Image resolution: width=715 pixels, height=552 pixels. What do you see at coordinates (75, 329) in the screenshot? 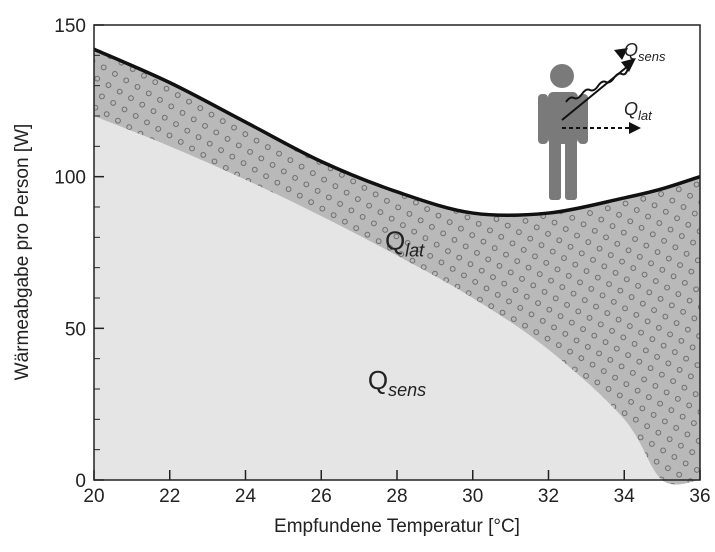
I see `y-tick-label: 50` at bounding box center [75, 329].